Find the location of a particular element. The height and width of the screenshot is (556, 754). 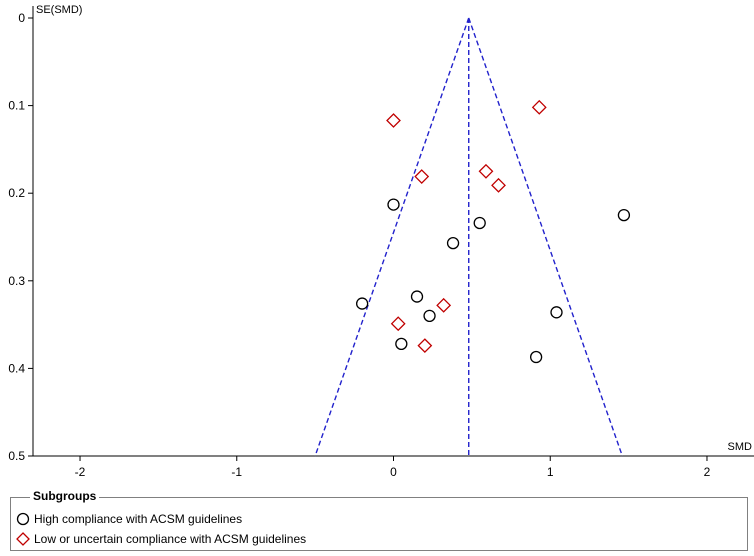

y-tick-label: 0.4 is located at coordinates (16, 368).